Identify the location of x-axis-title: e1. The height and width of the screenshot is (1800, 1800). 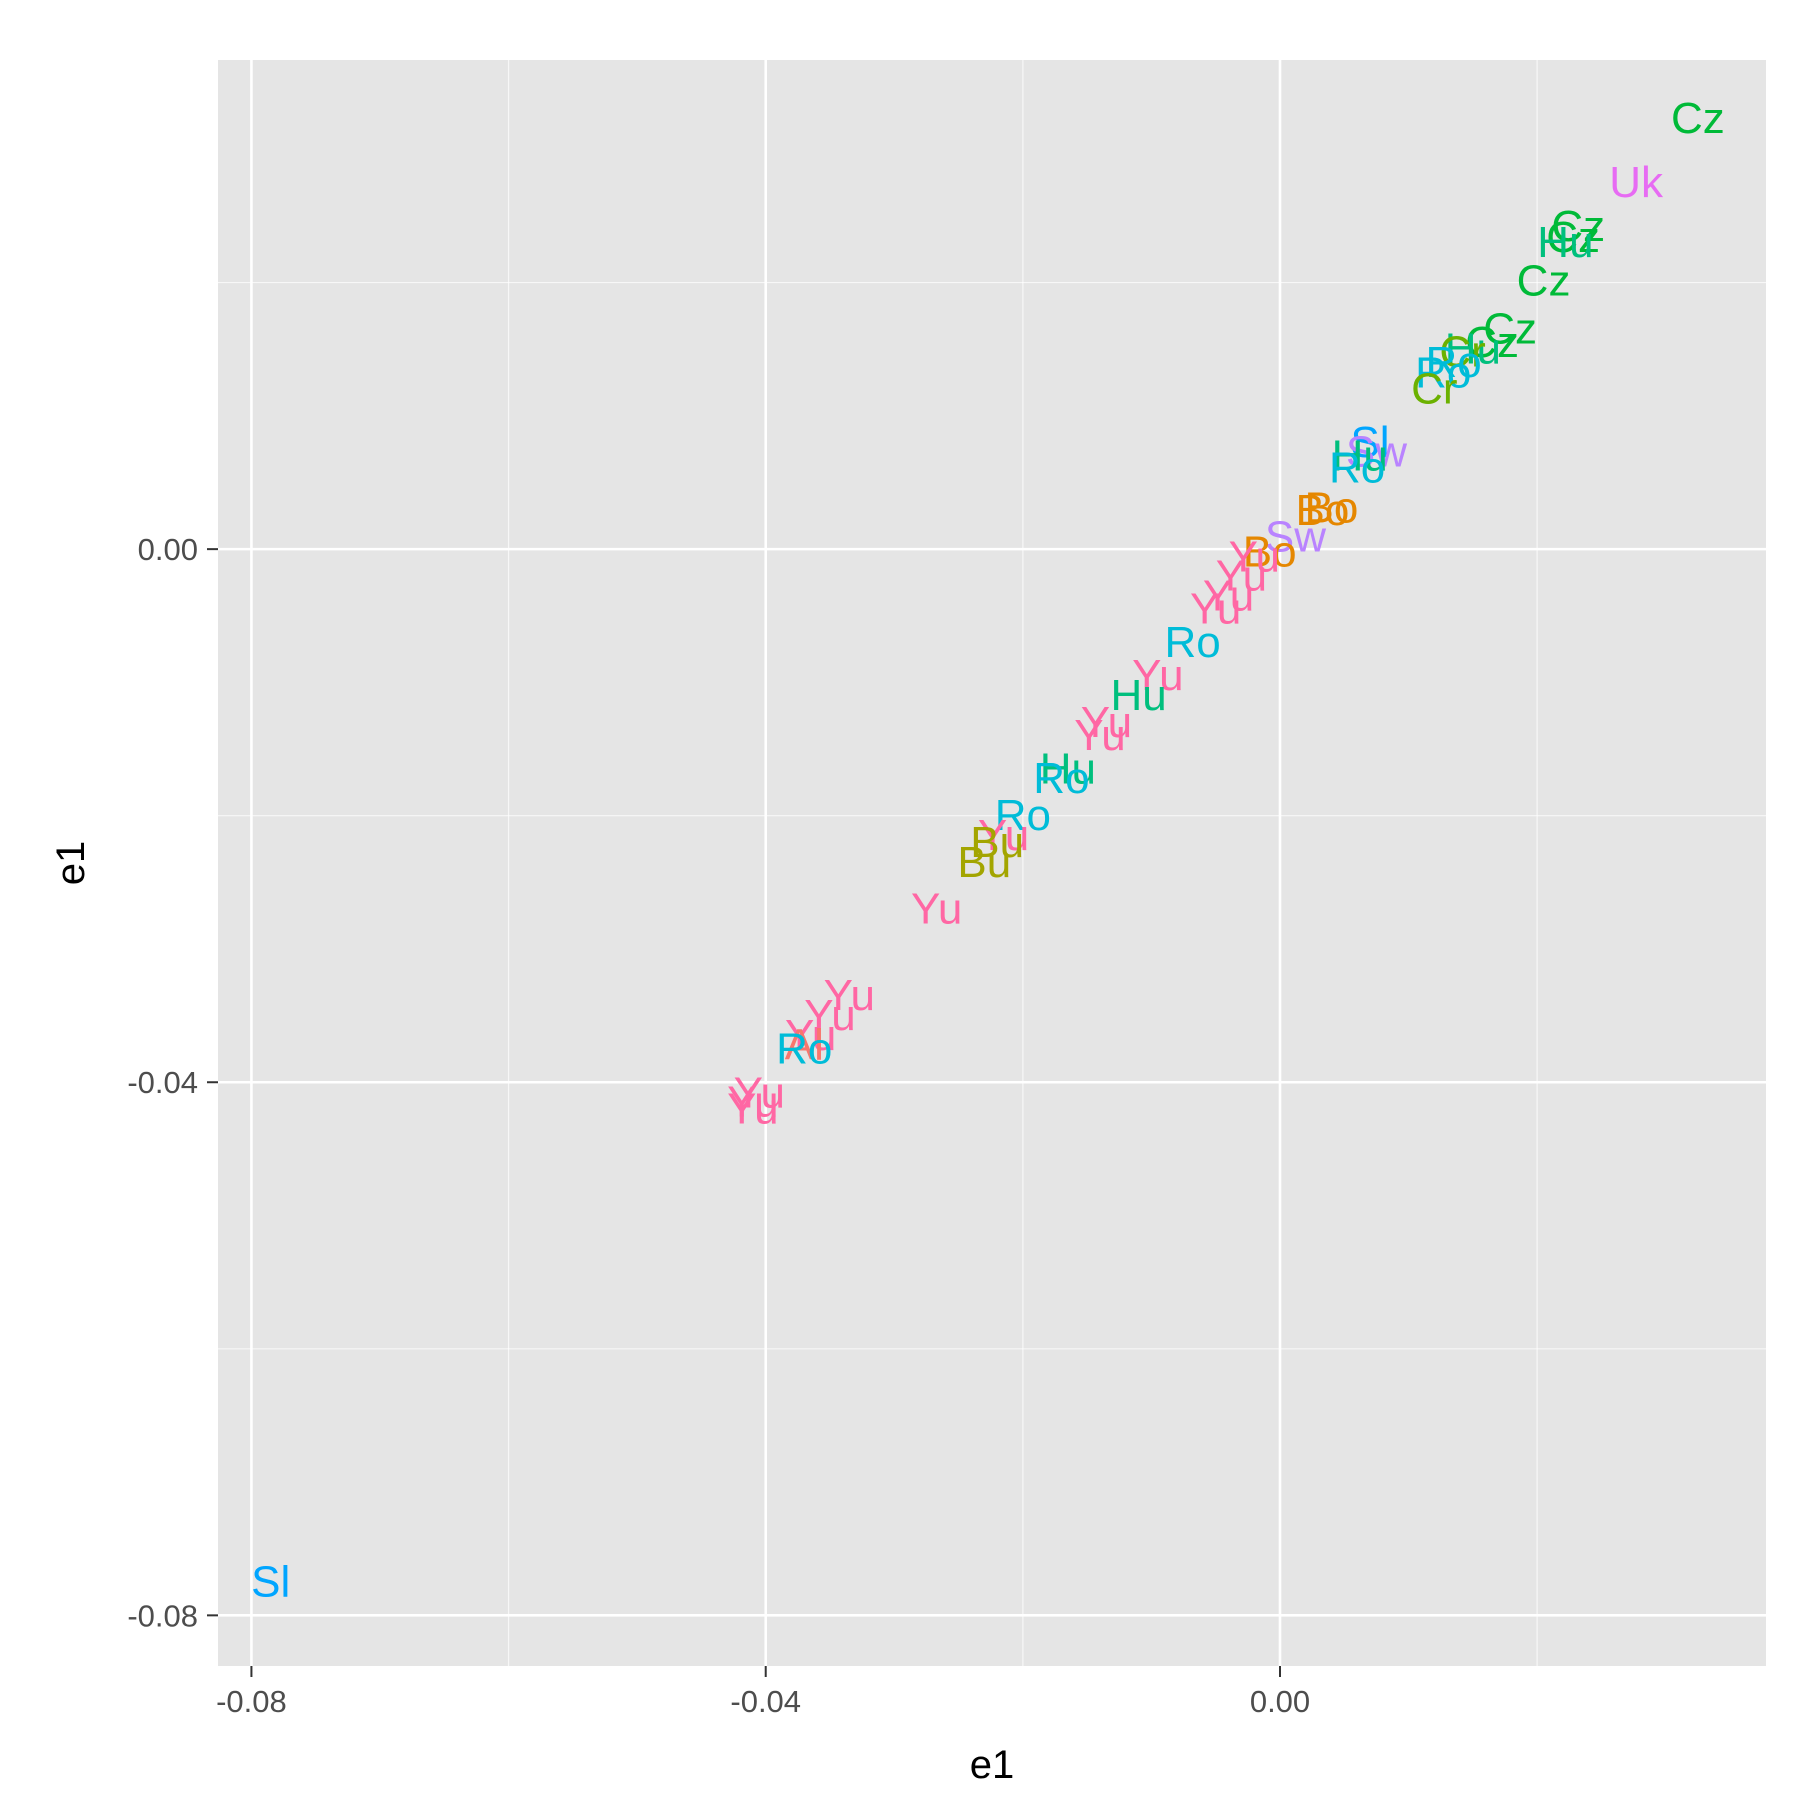
(992, 1765).